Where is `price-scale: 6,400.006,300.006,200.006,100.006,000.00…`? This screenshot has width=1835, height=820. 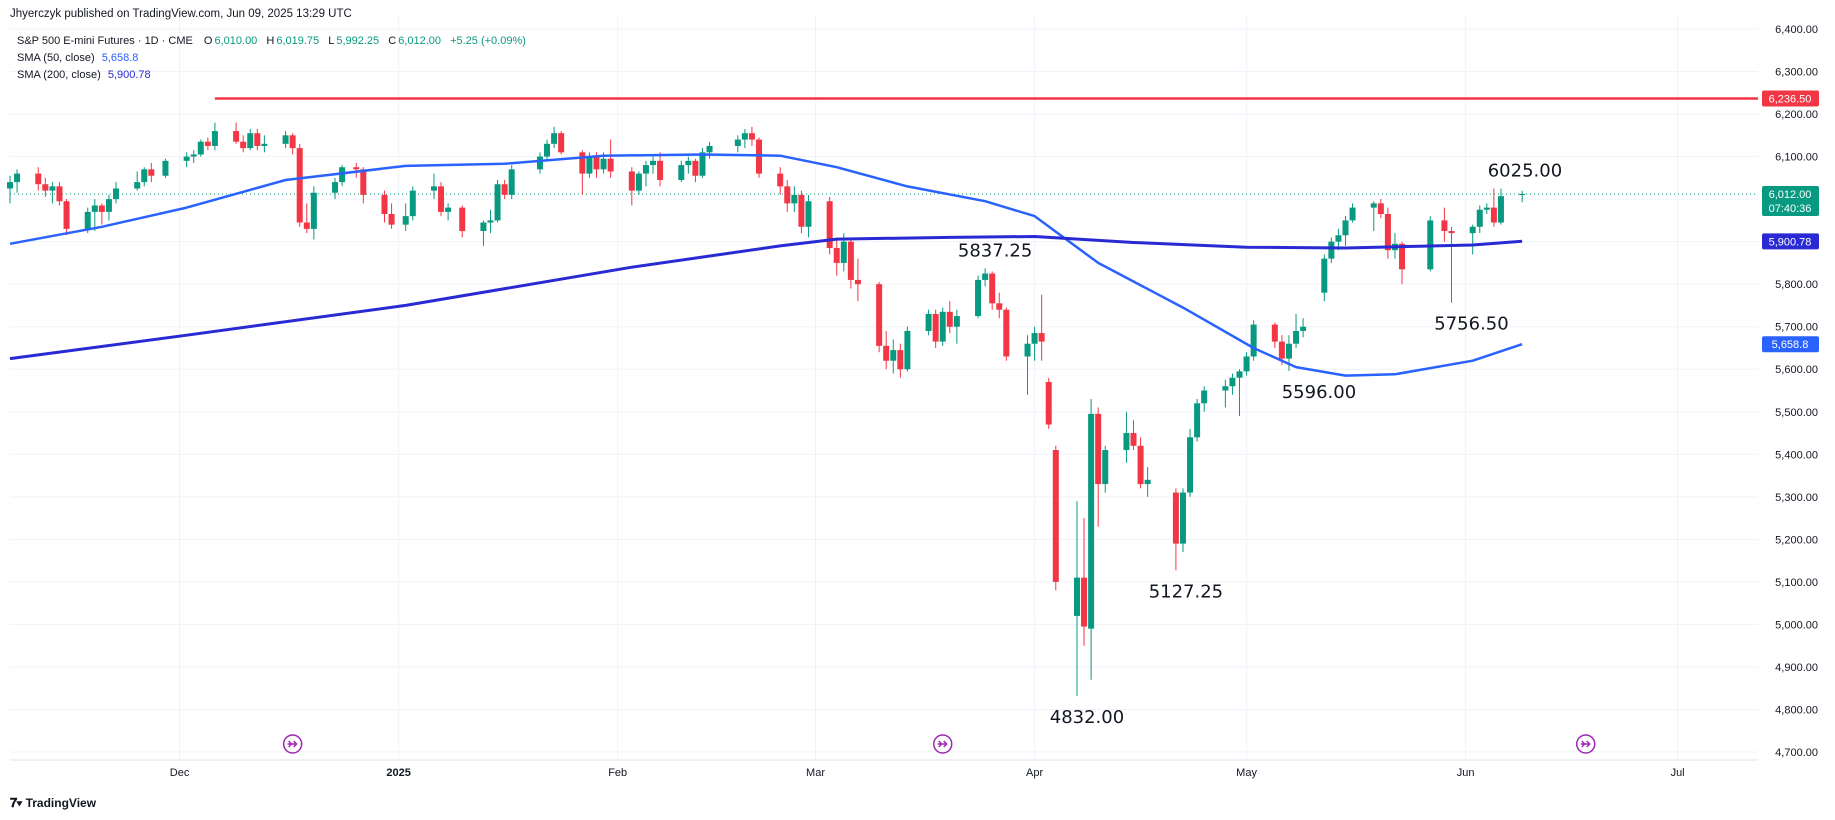 price-scale: 6,400.006,300.006,200.006,100.006,000.00… is located at coordinates (1796, 391).